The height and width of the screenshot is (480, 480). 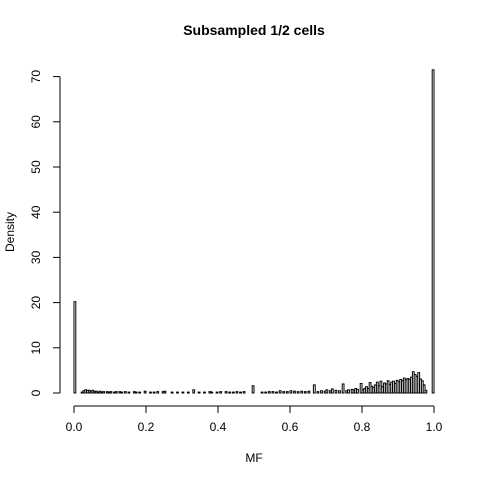 What do you see at coordinates (146, 427) in the screenshot?
I see `x-tick-label: 0.2` at bounding box center [146, 427].